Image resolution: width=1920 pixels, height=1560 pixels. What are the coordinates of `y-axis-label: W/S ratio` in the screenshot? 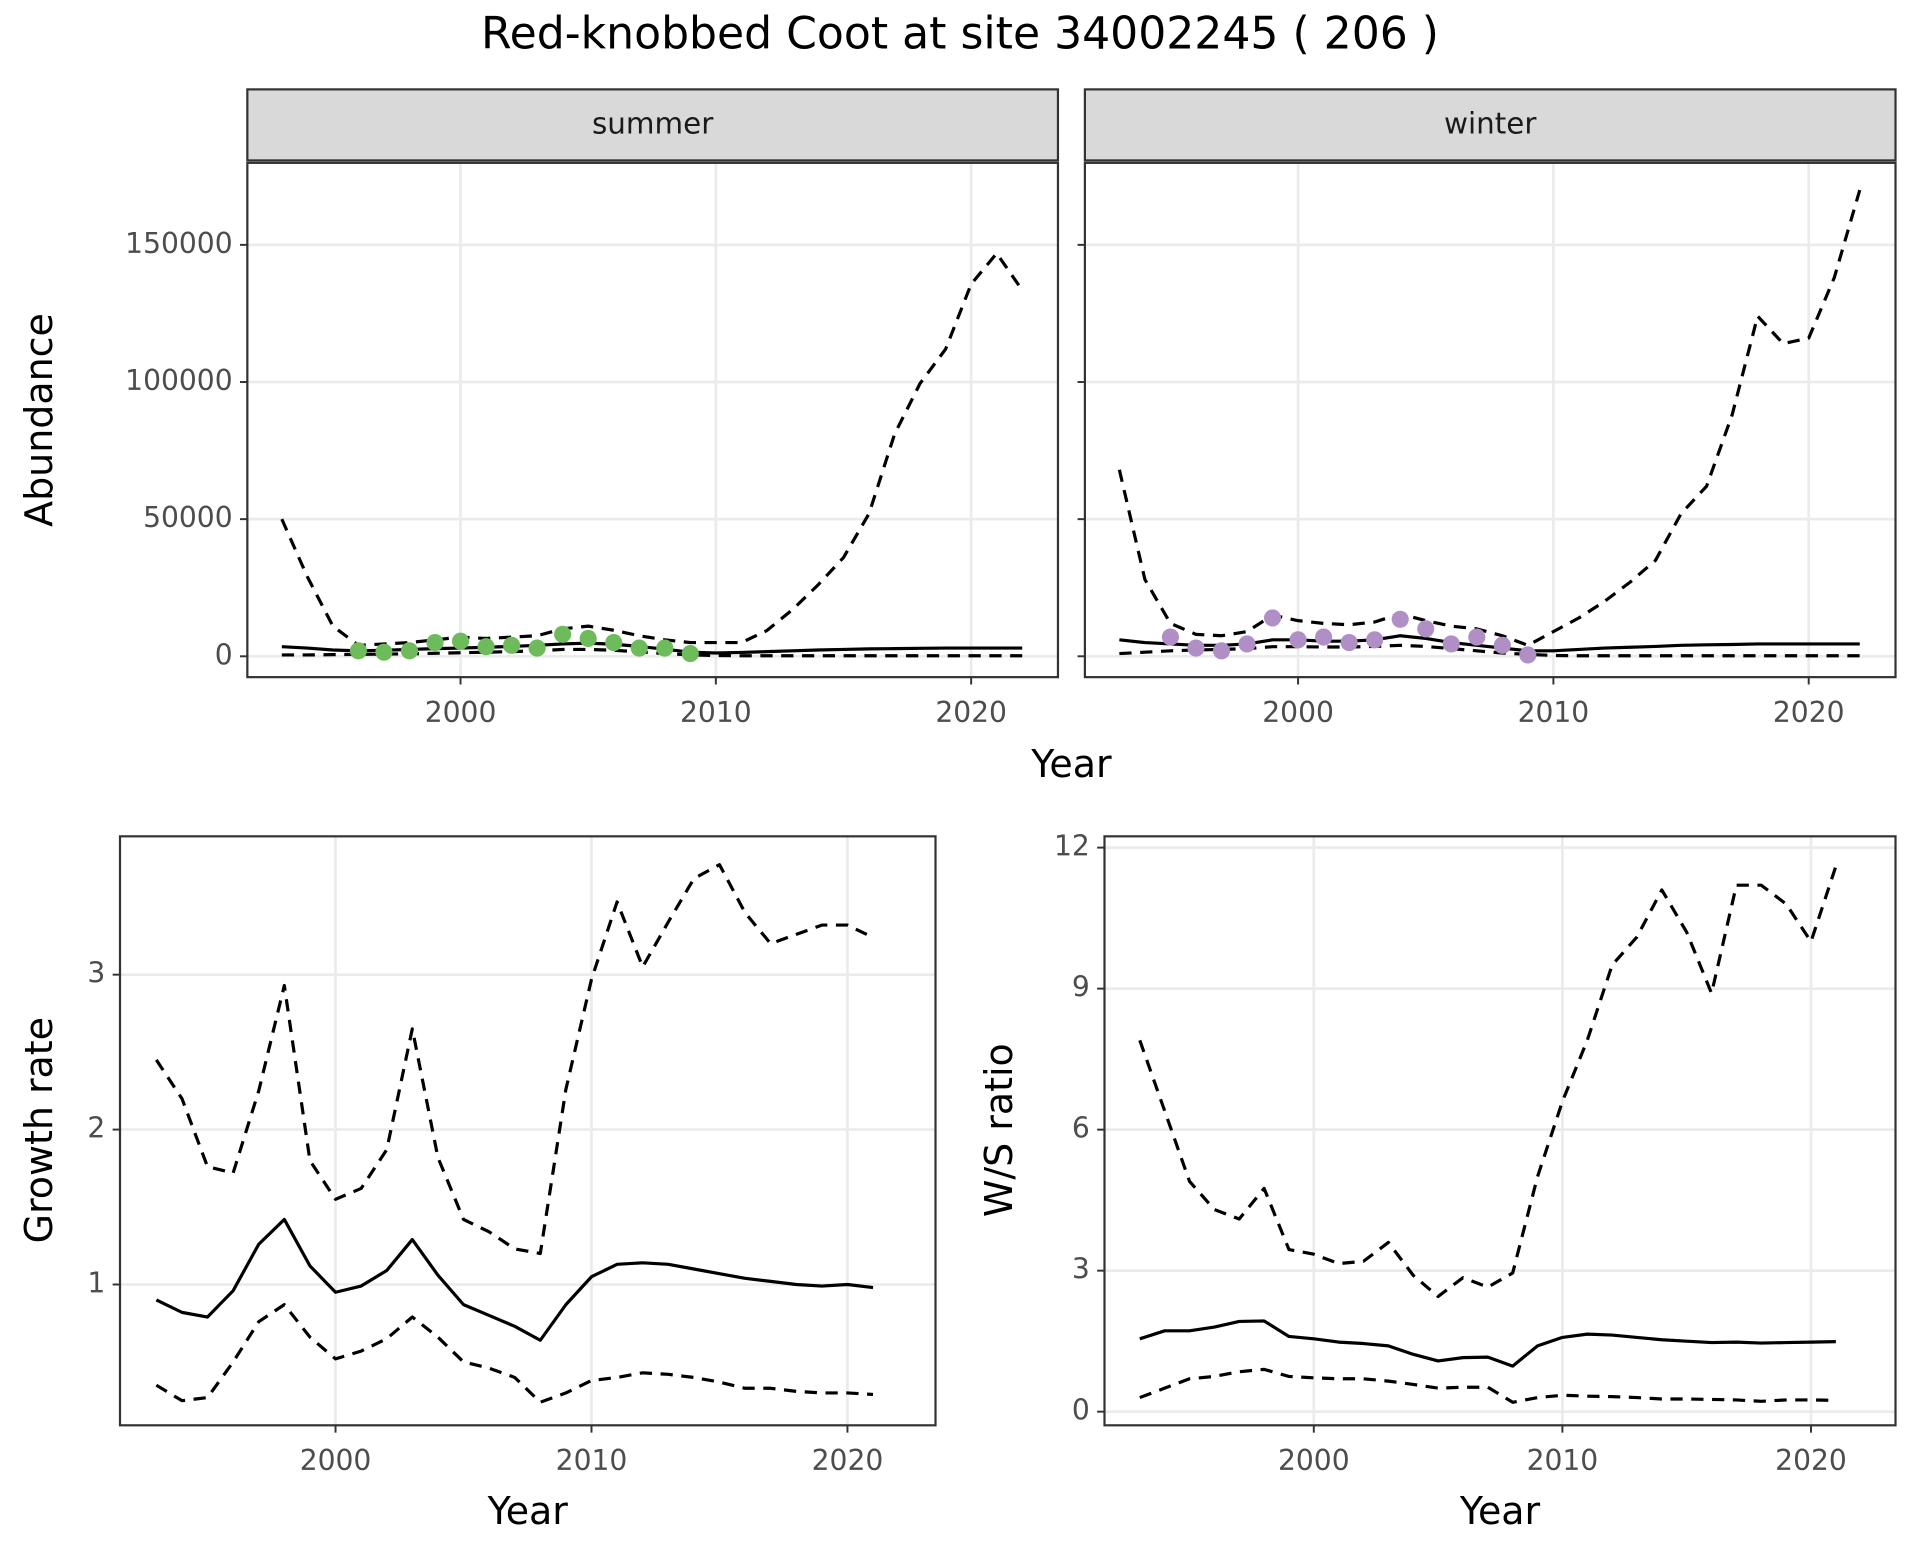 It's located at (999, 1130).